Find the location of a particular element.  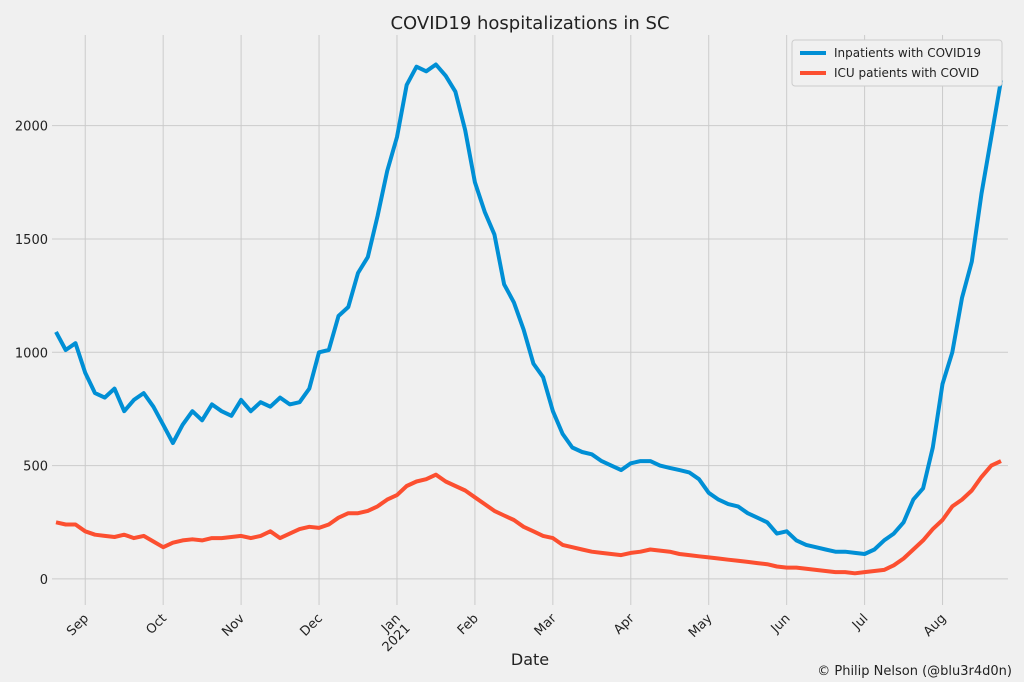

y-tick-label: 2000 is located at coordinates (31, 127).